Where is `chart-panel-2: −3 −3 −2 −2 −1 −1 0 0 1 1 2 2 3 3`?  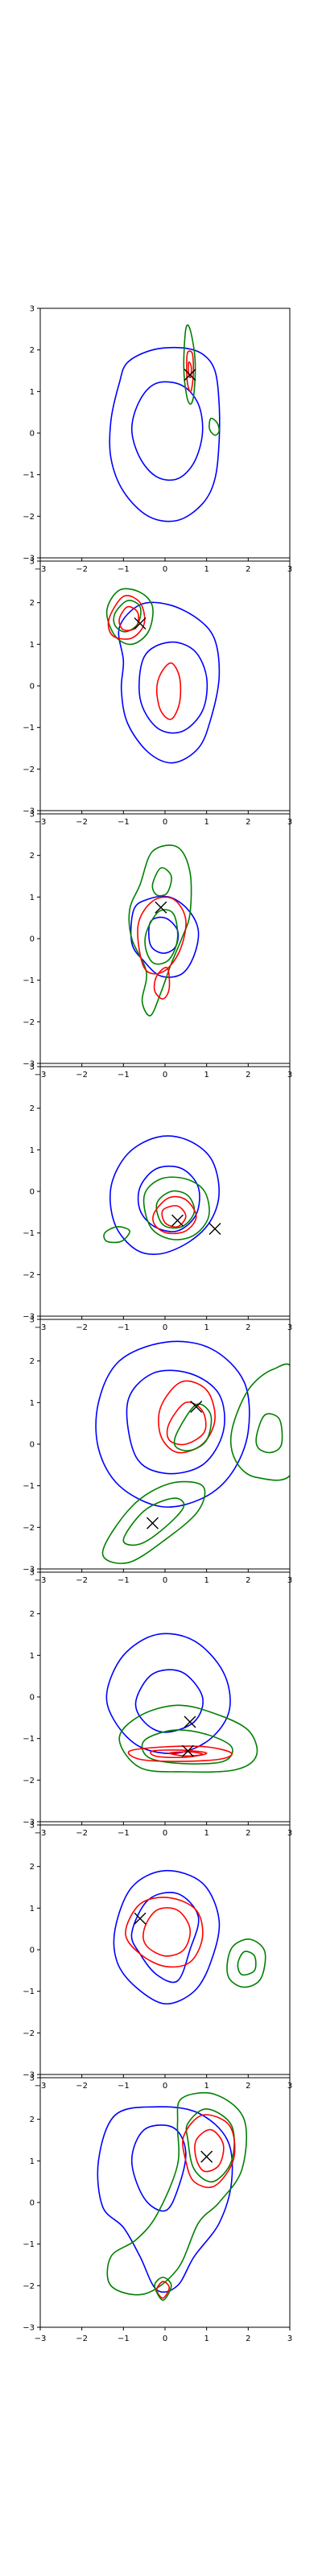
chart-panel-2: −3 −3 −2 −2 −1 −1 0 0 1 1 2 2 3 3 is located at coordinates (157, 693).